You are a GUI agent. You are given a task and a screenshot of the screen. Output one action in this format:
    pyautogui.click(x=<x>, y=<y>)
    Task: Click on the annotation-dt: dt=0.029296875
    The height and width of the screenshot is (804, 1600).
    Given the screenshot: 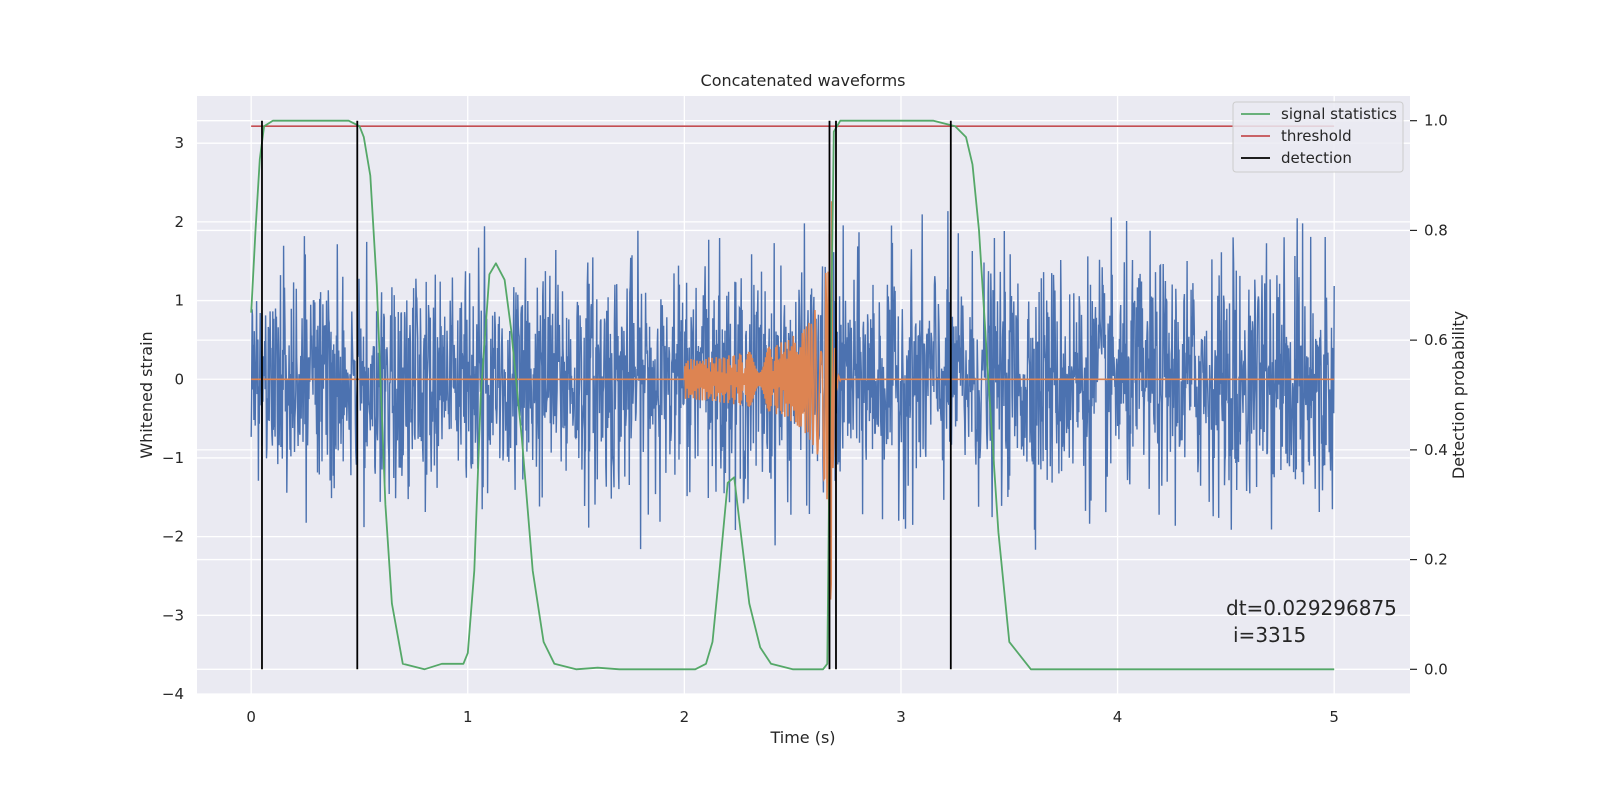 What is the action you would take?
    pyautogui.click(x=1311, y=608)
    